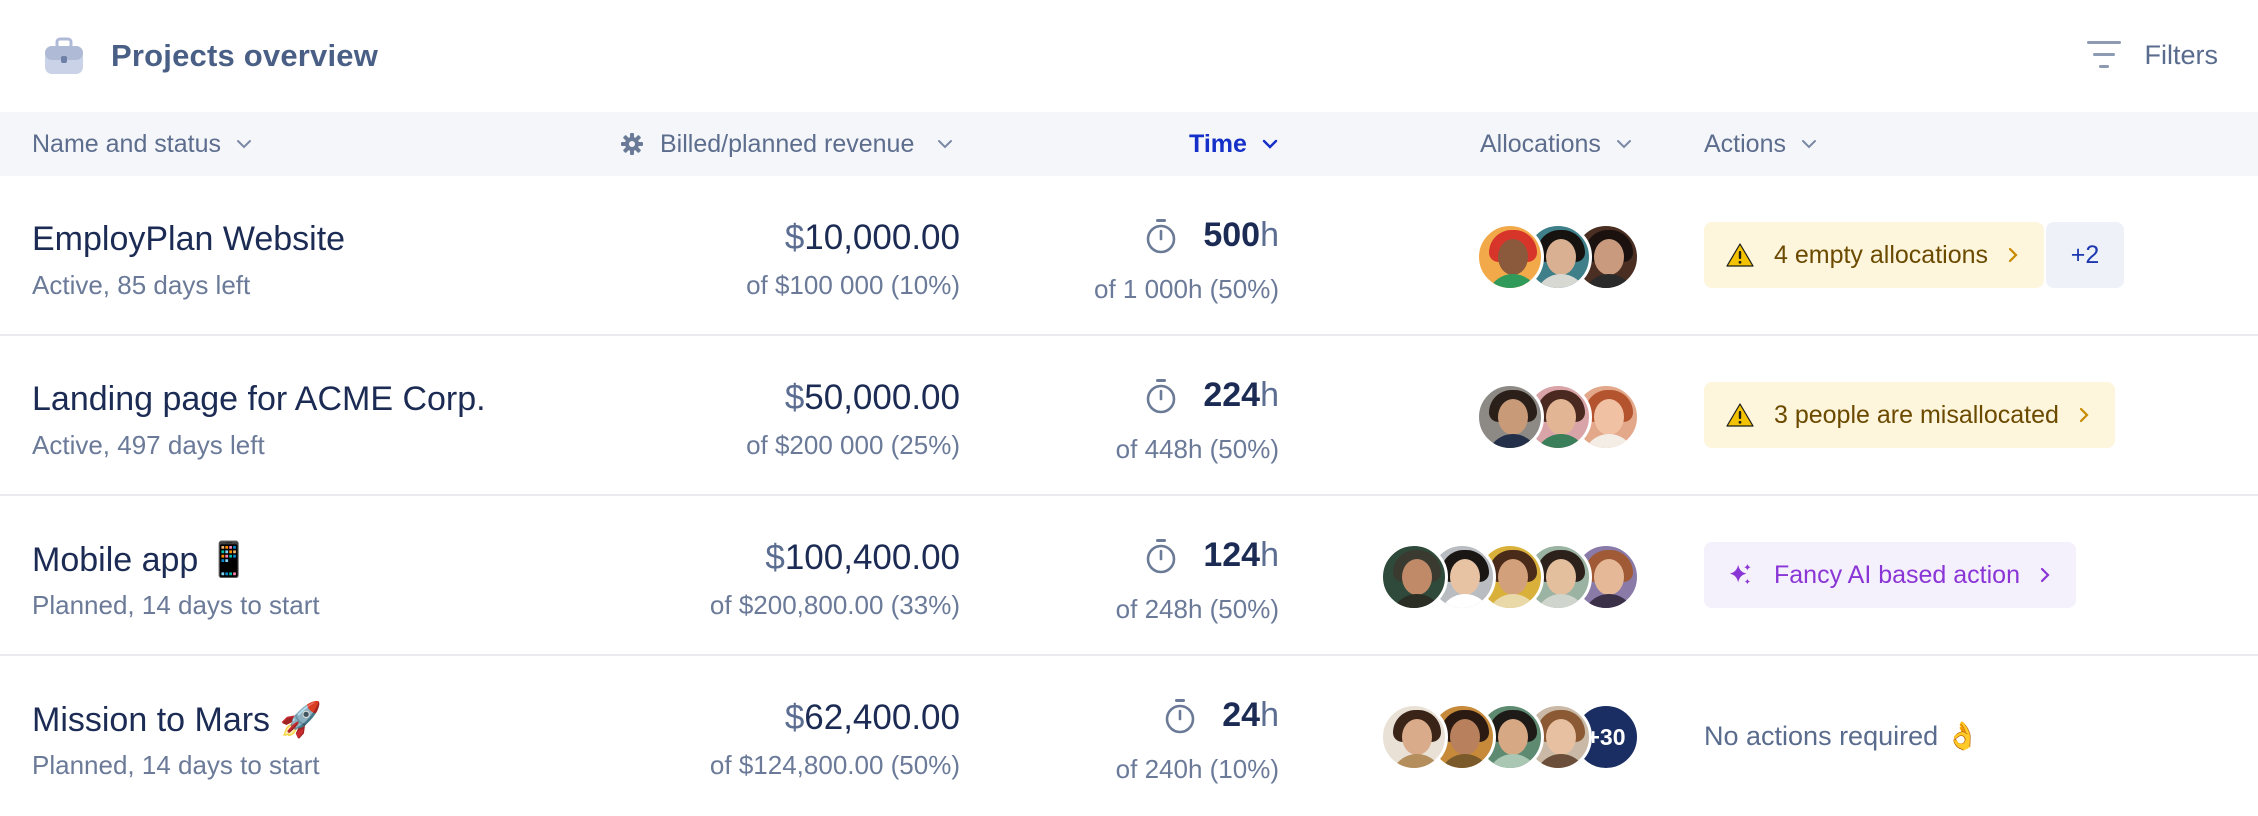 The image size is (2258, 816). I want to click on ai-action-button: Fancy AI based action, so click(1890, 575).